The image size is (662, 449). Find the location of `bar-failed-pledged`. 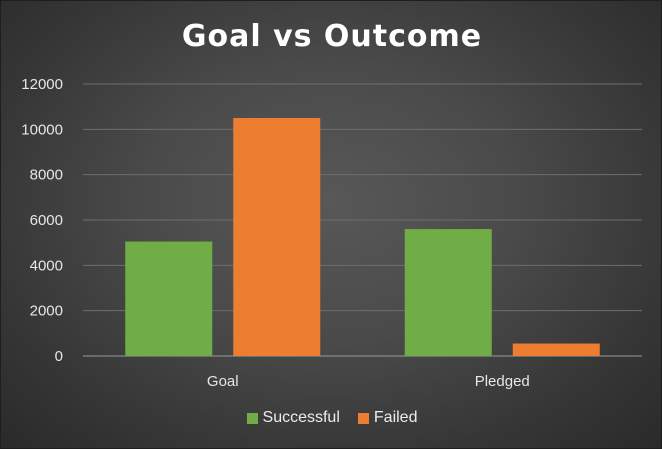

bar-failed-pledged is located at coordinates (556, 349).